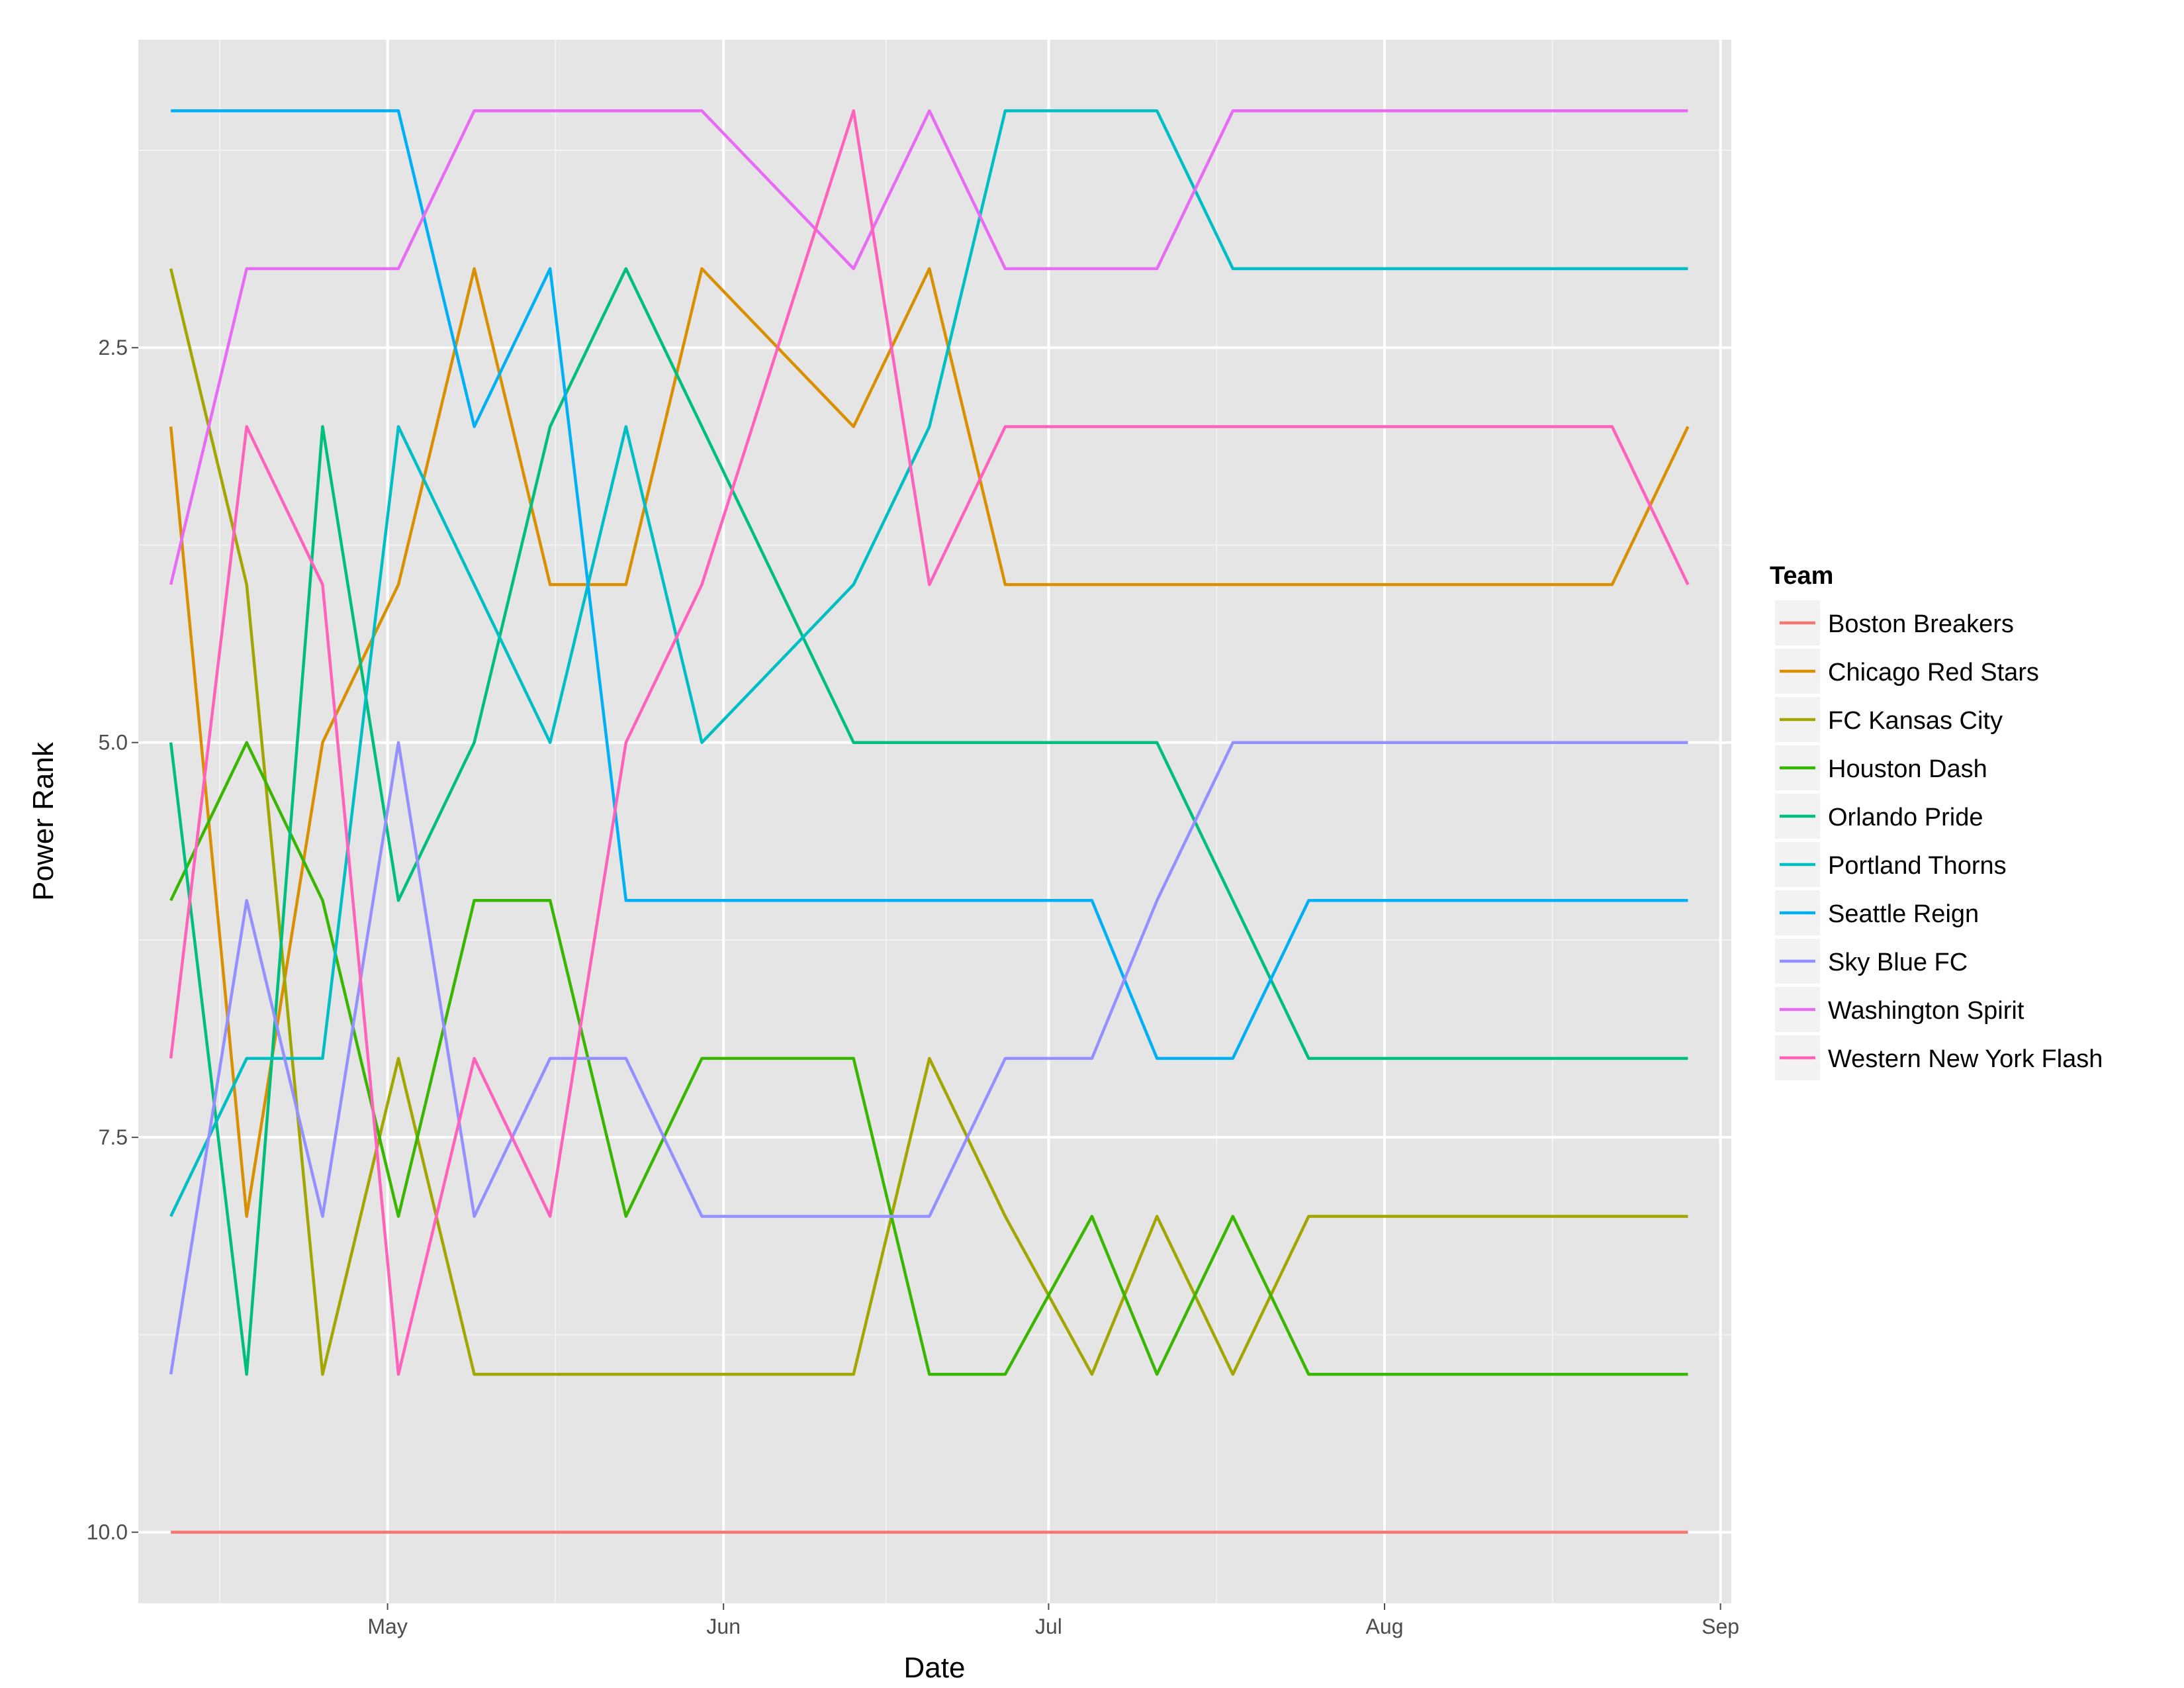 The width and height of the screenshot is (2184, 1688). I want to click on legend-title: Team, so click(1801, 576).